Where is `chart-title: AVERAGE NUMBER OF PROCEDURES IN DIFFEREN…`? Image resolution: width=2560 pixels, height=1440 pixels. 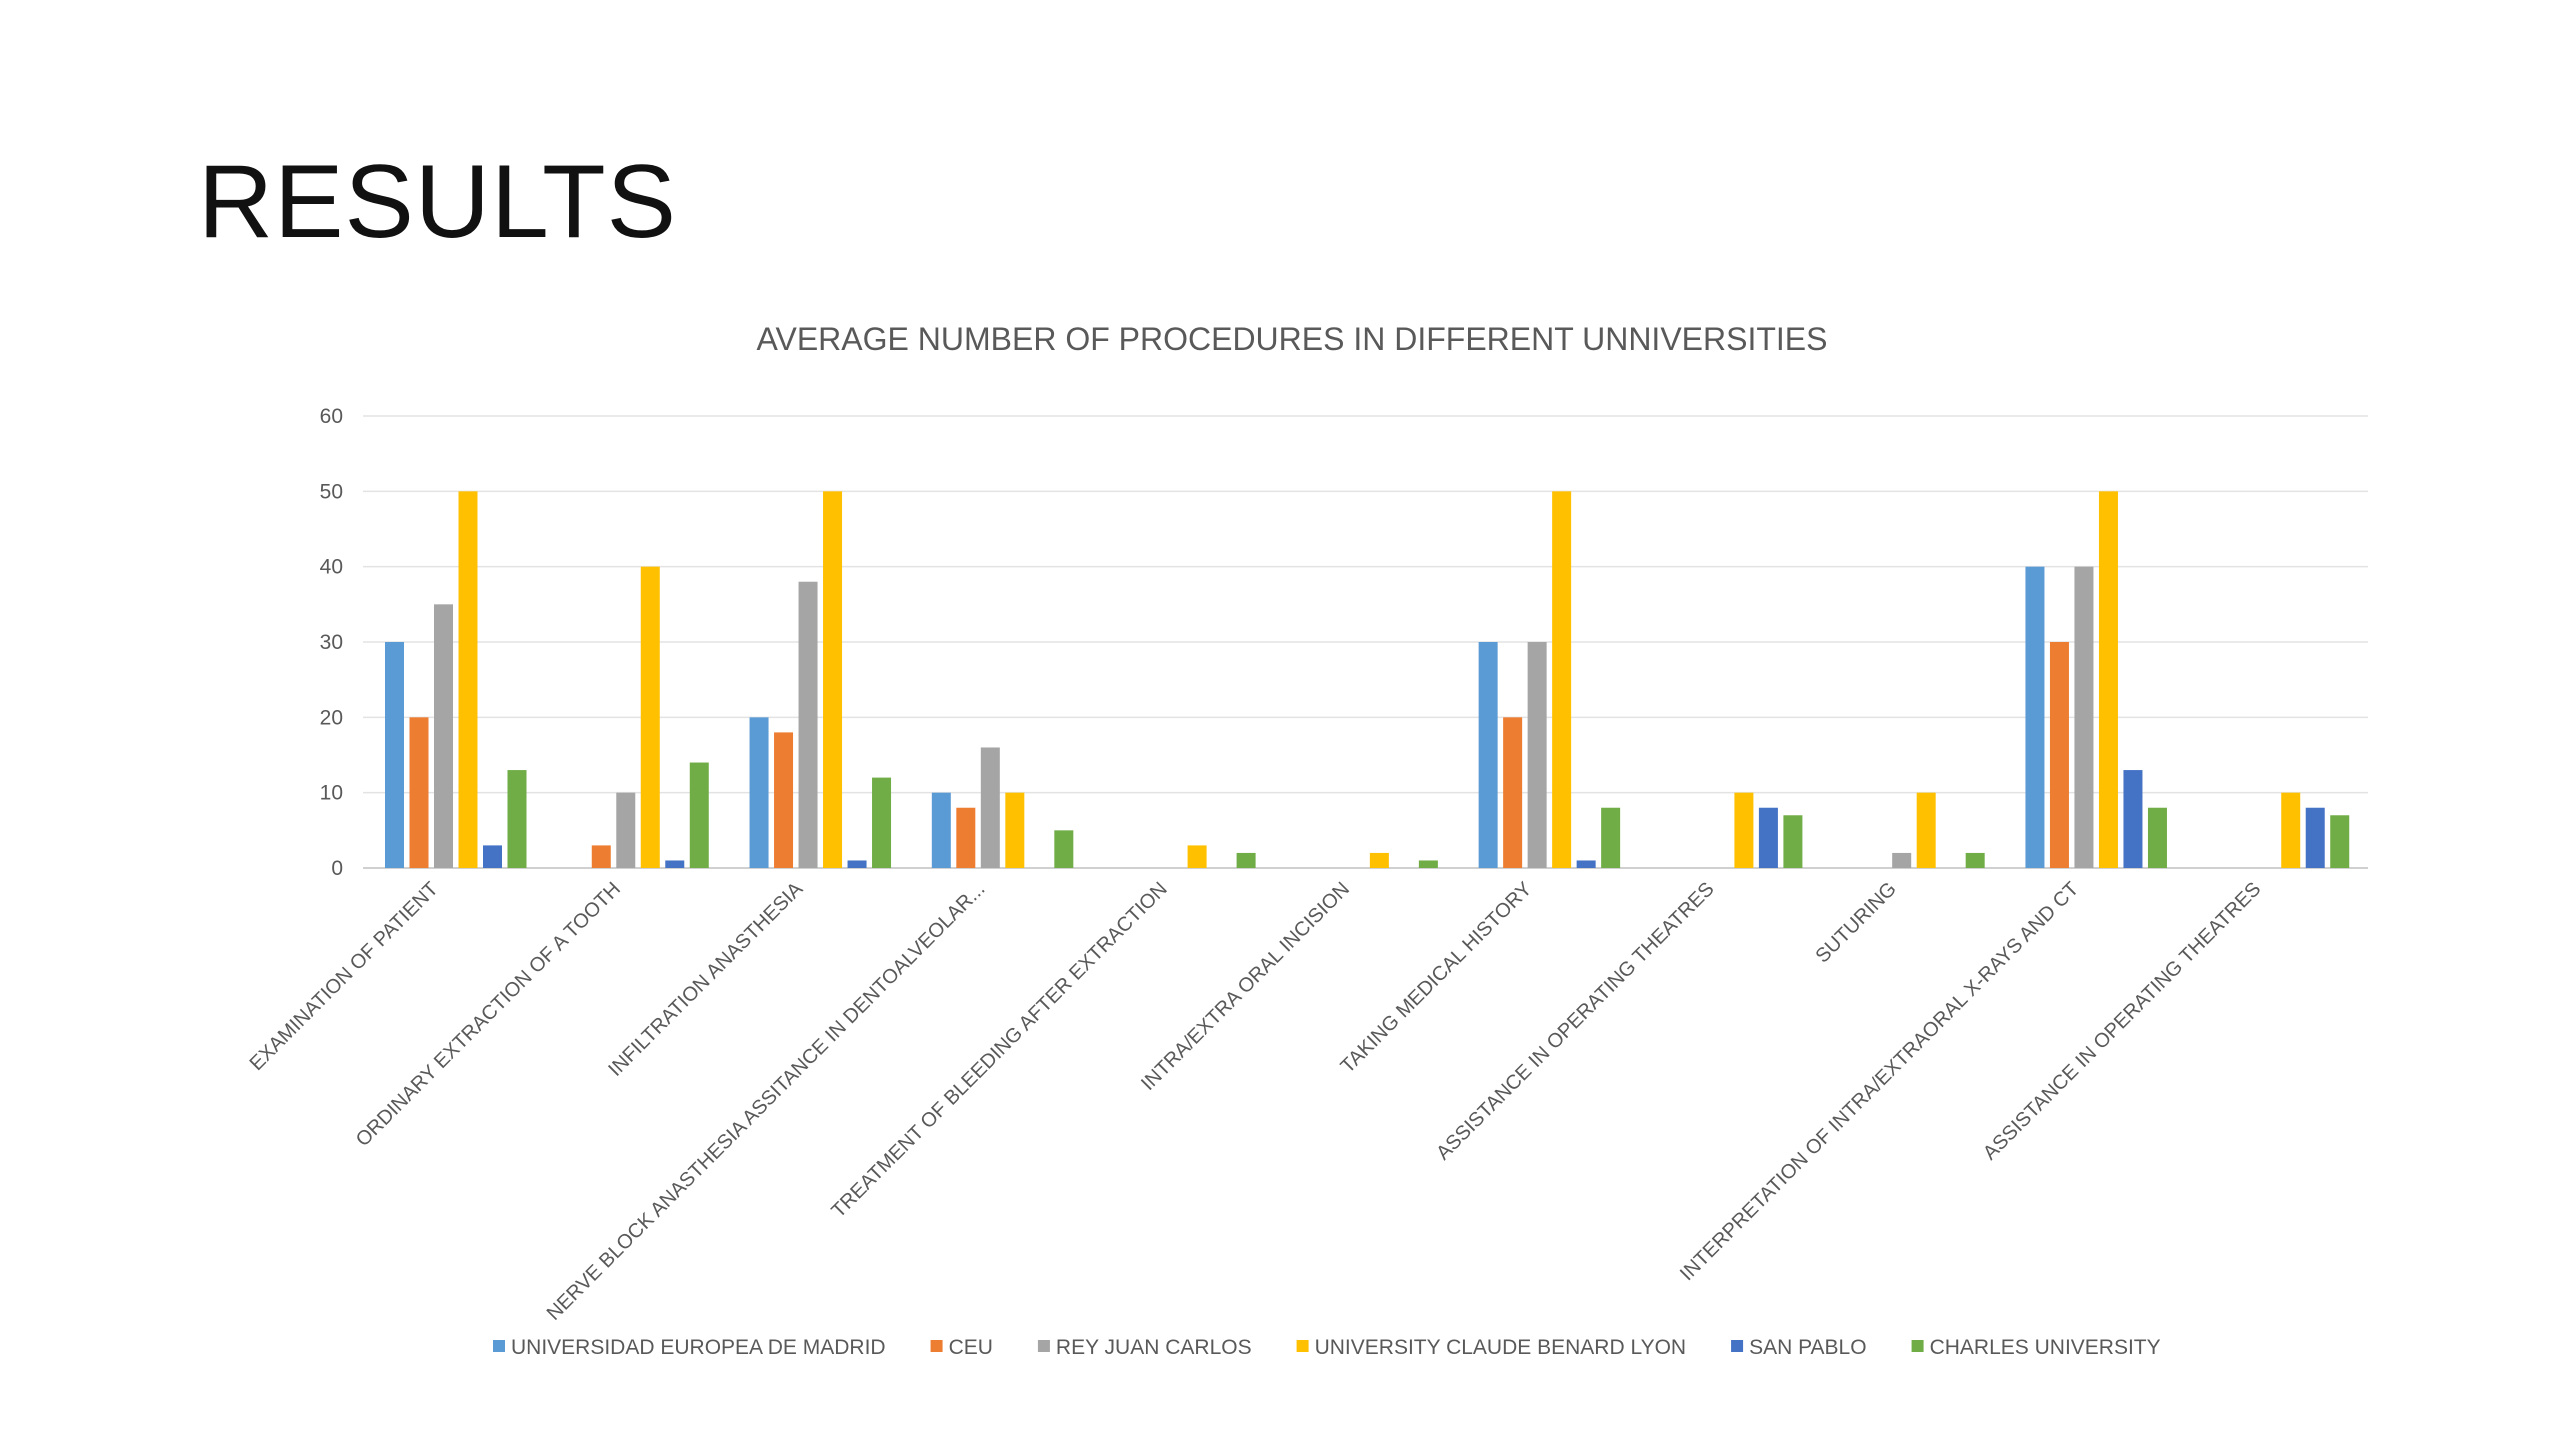 chart-title: AVERAGE NUMBER OF PROCEDURES IN DIFFEREN… is located at coordinates (1292, 339).